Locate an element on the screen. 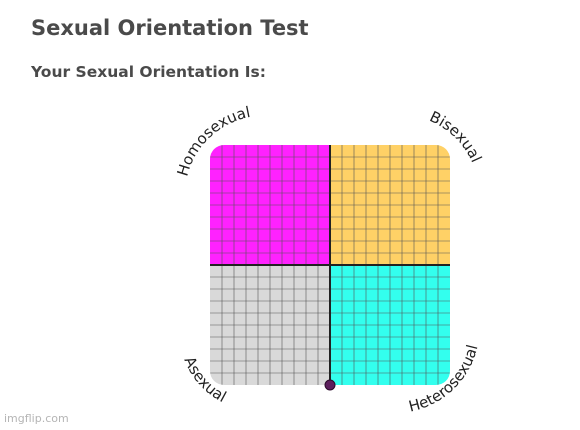  result-heading: Your Sexual Orientation Is: is located at coordinates (148, 72).